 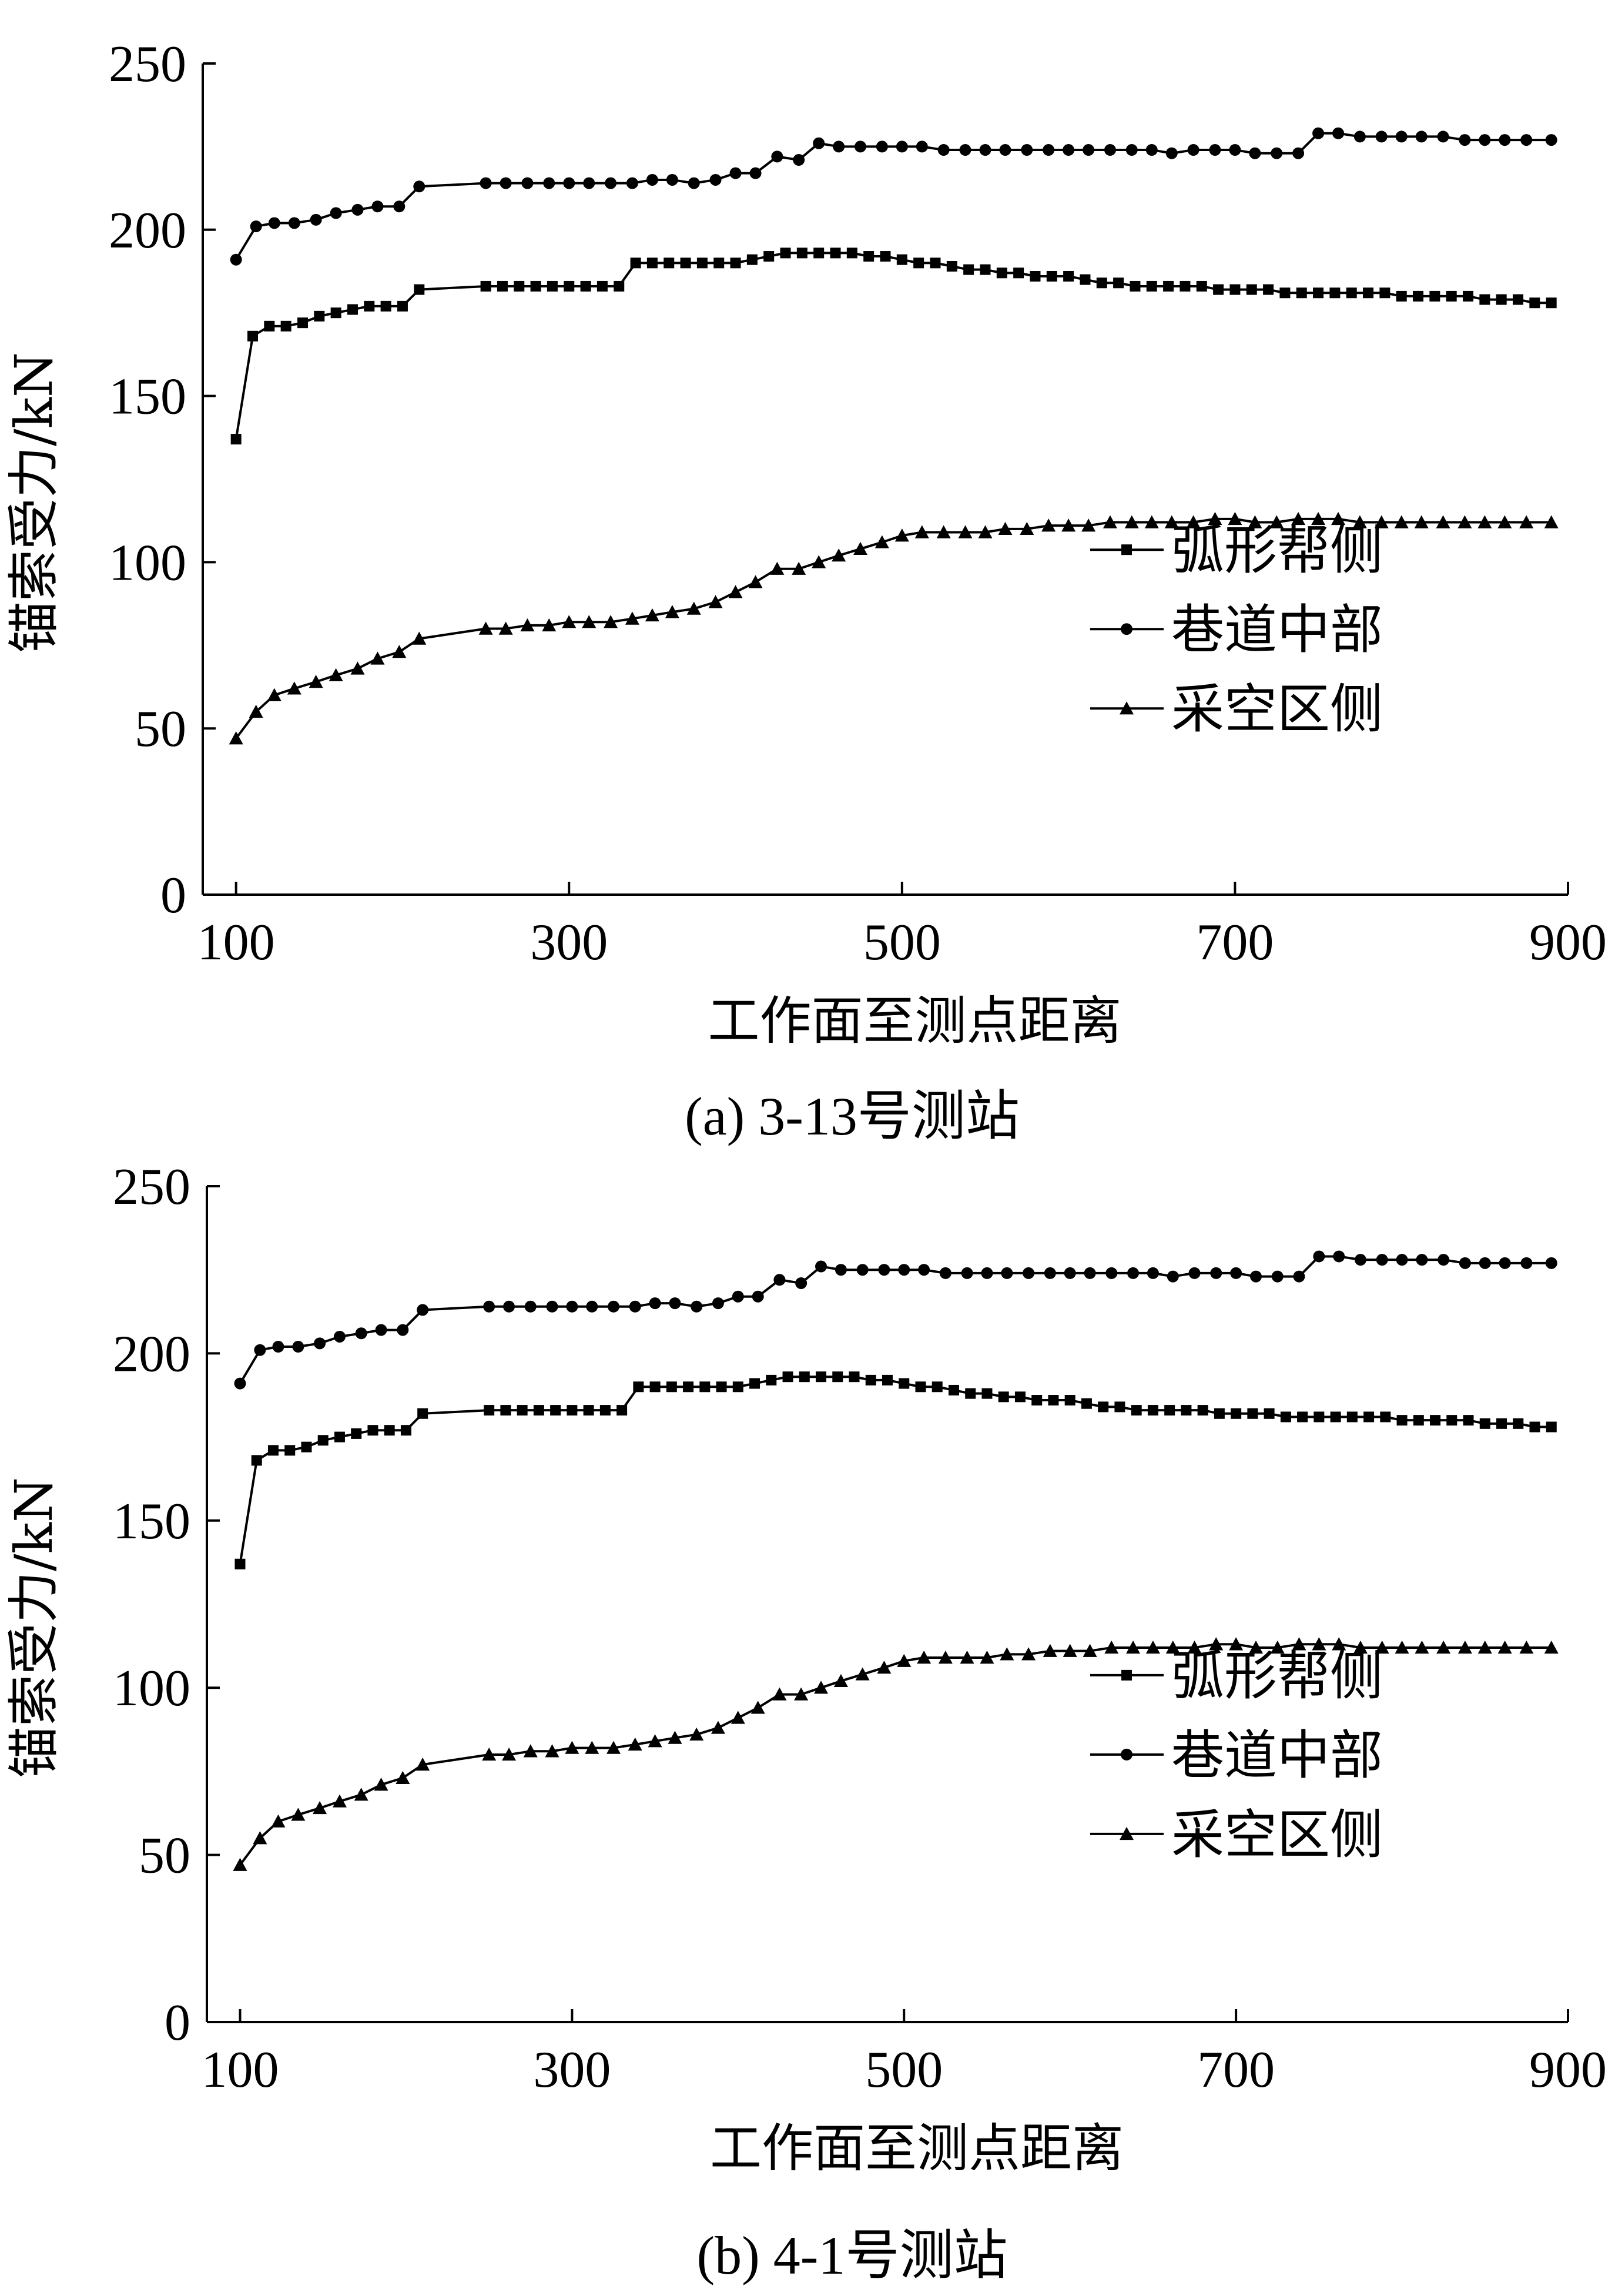 What do you see at coordinates (894, 628) in the screenshot?
I see `series-triangle` at bounding box center [894, 628].